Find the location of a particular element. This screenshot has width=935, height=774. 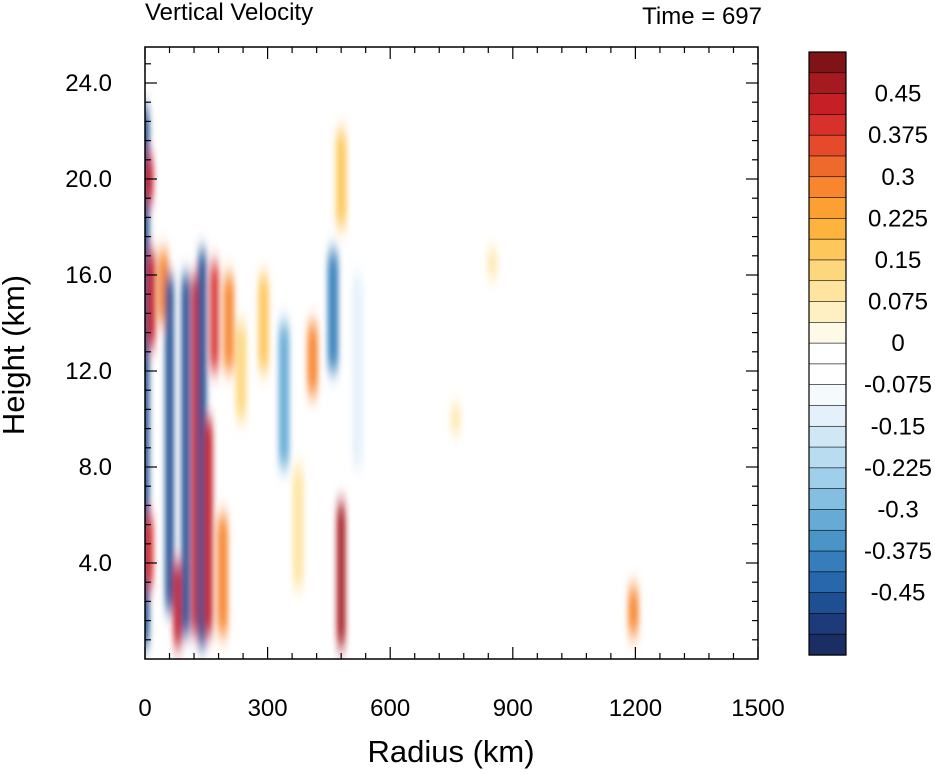

colorbar-label-0: 0.45 is located at coordinates (898, 94).